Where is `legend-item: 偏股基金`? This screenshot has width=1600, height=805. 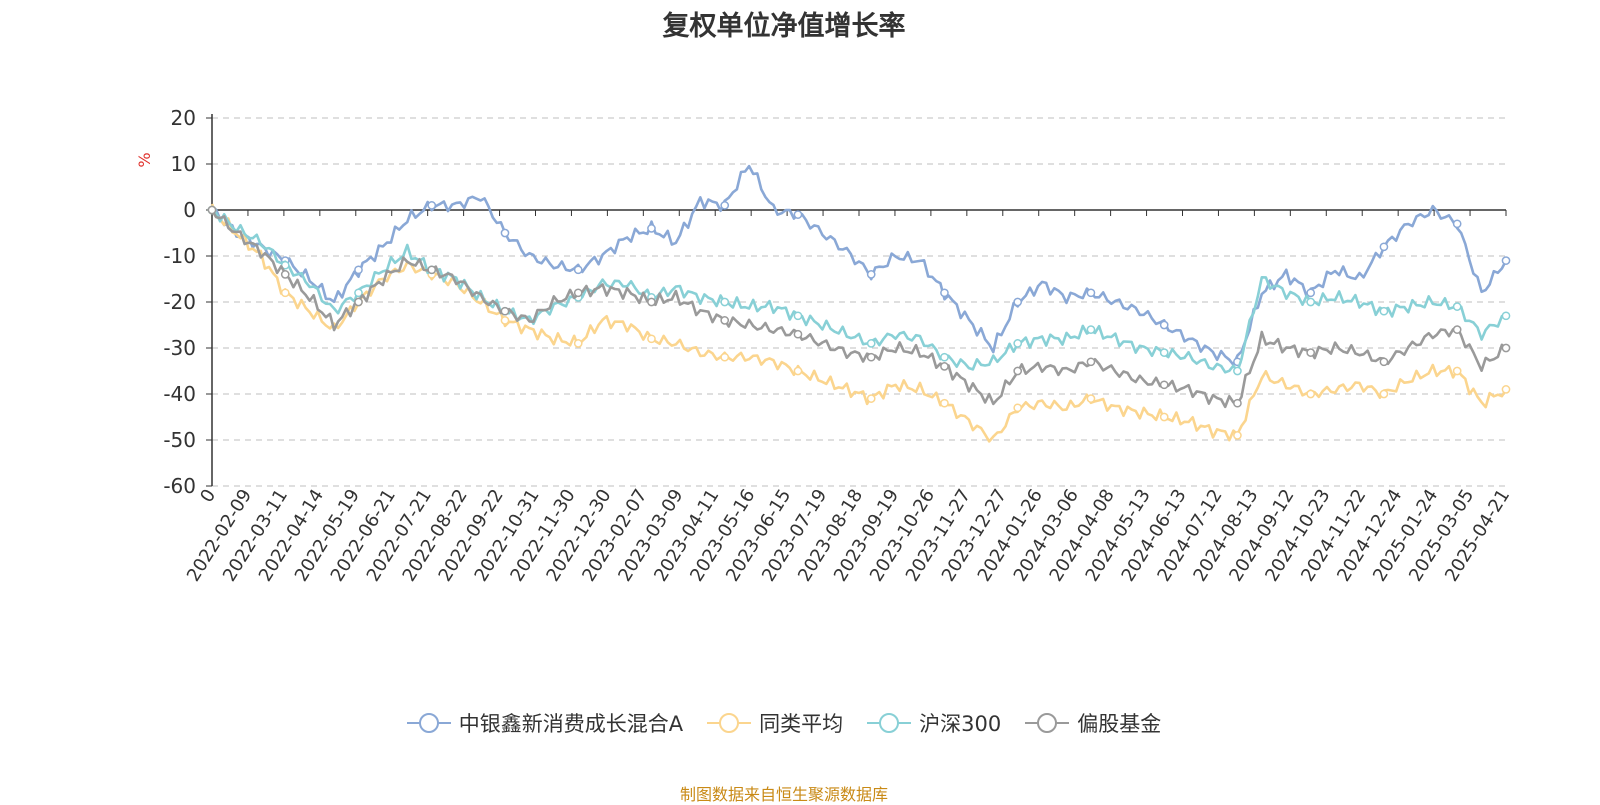
legend-item: 偏股基金 is located at coordinates (1093, 723).